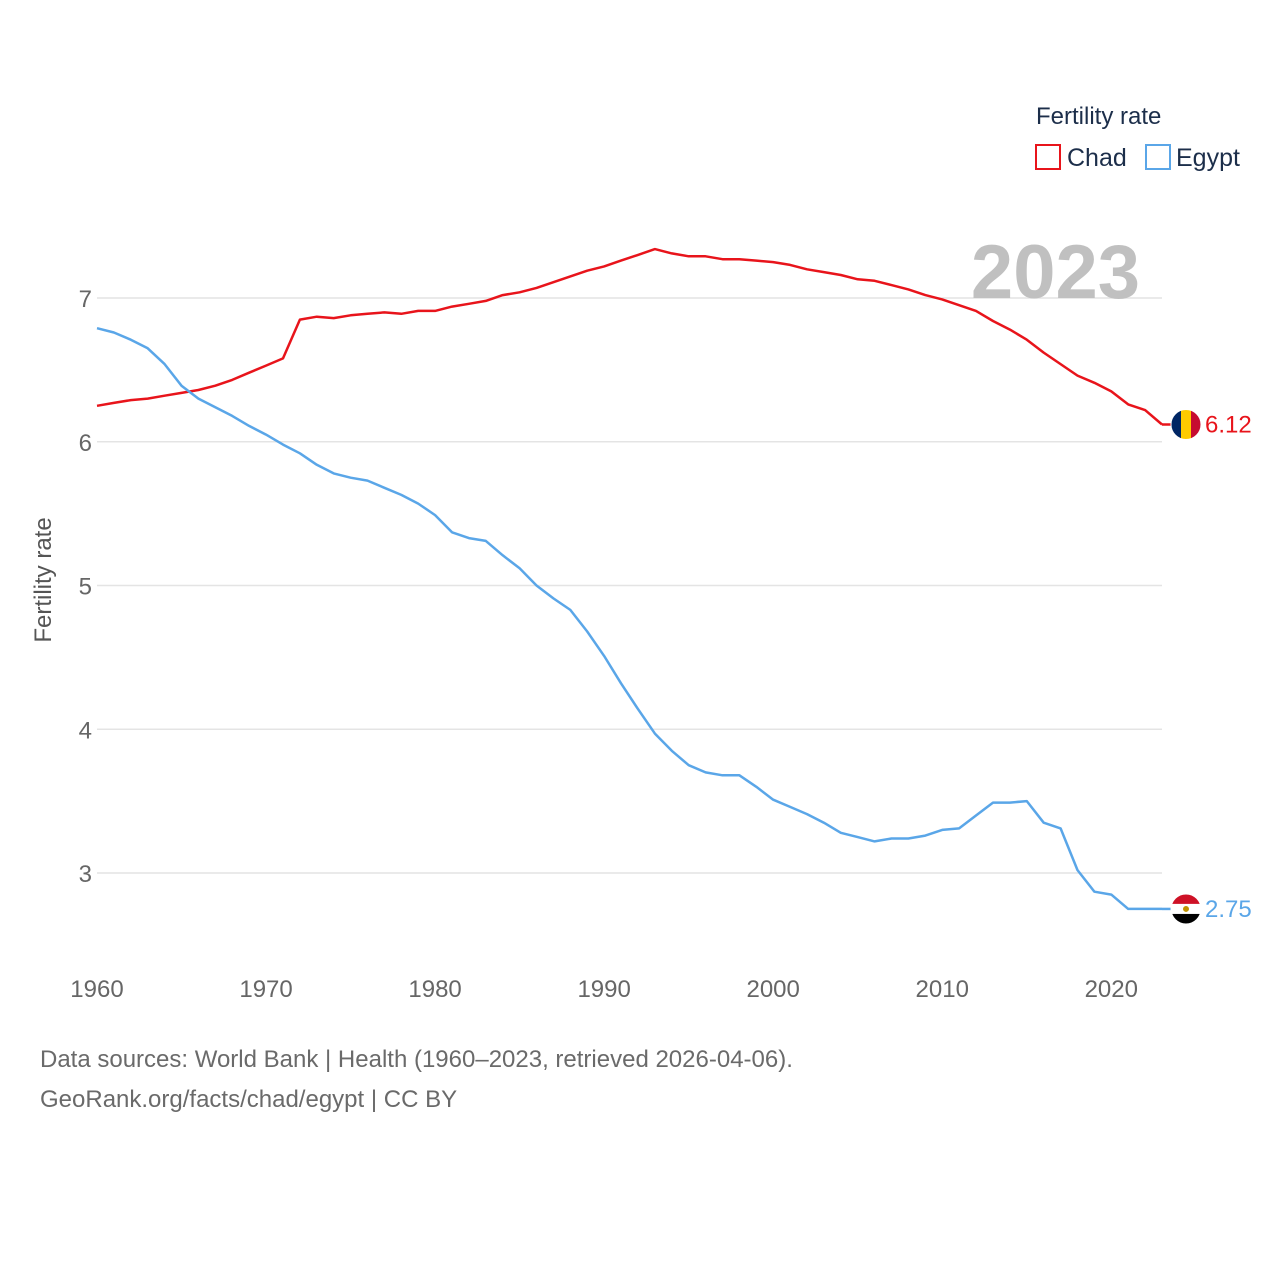  I want to click on y-tick-label-4: 4, so click(85, 730).